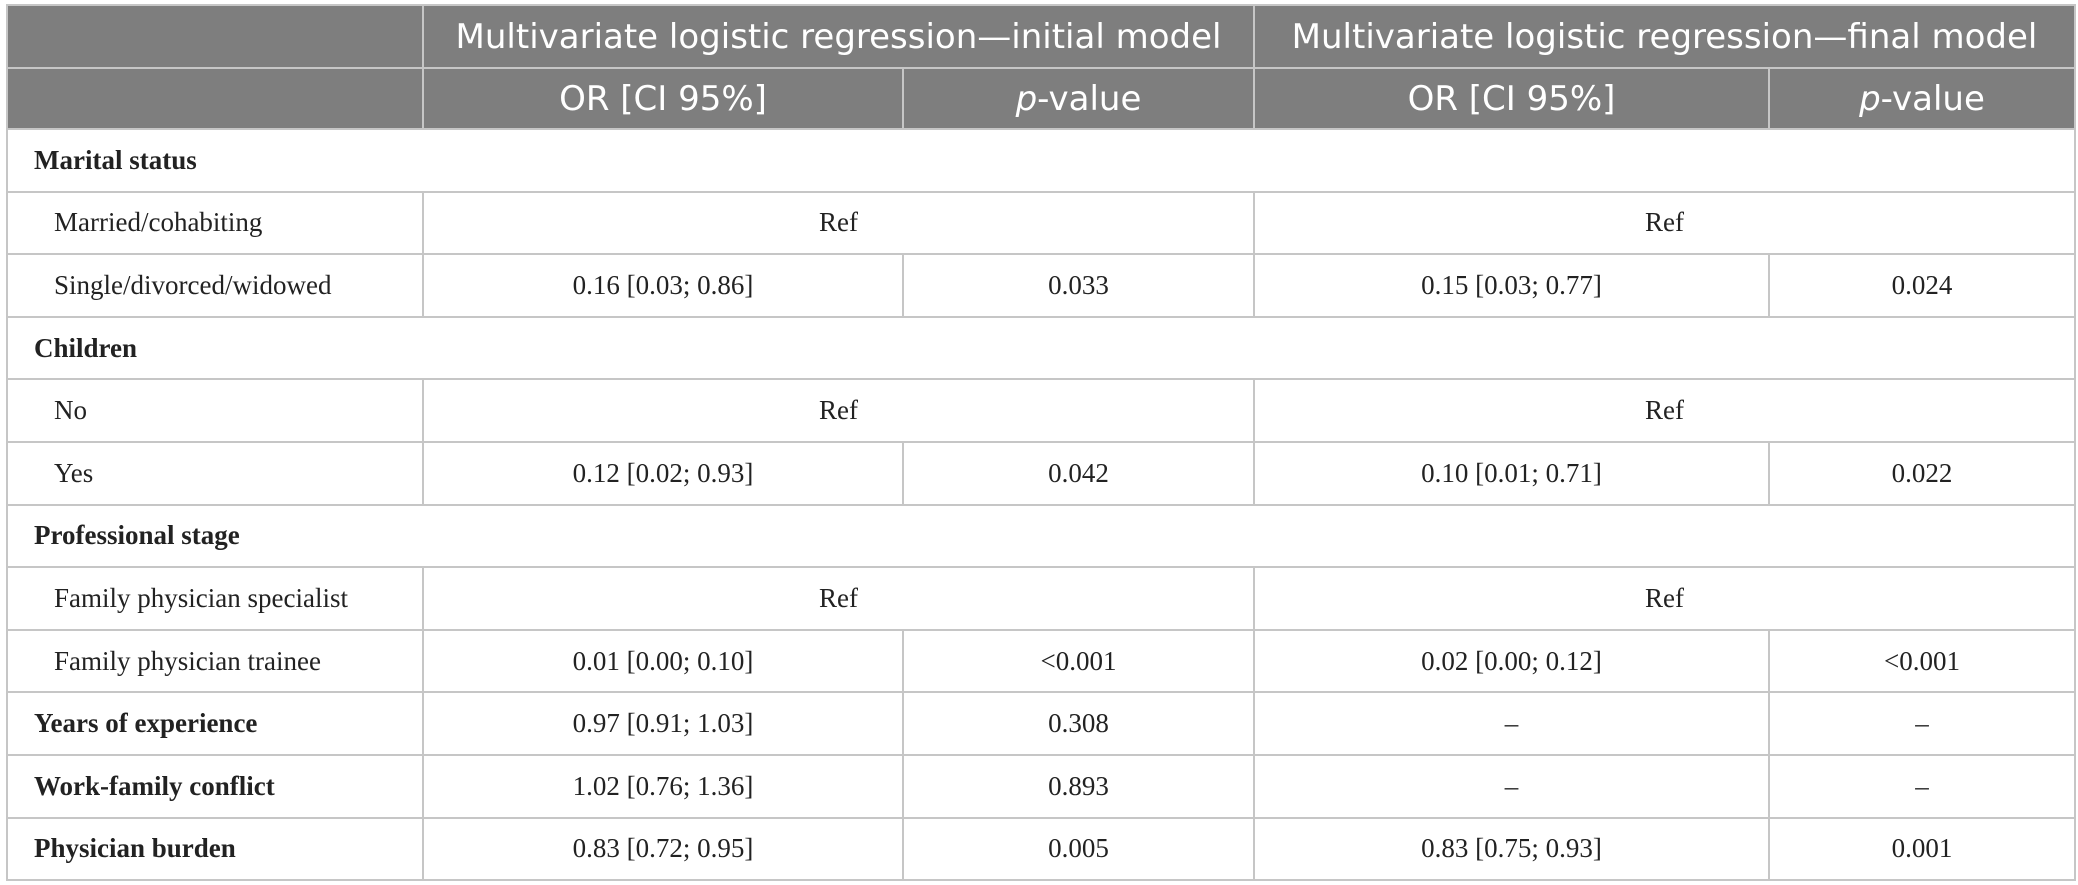  I want to click on section-row: Professional stage, so click(1041, 536).